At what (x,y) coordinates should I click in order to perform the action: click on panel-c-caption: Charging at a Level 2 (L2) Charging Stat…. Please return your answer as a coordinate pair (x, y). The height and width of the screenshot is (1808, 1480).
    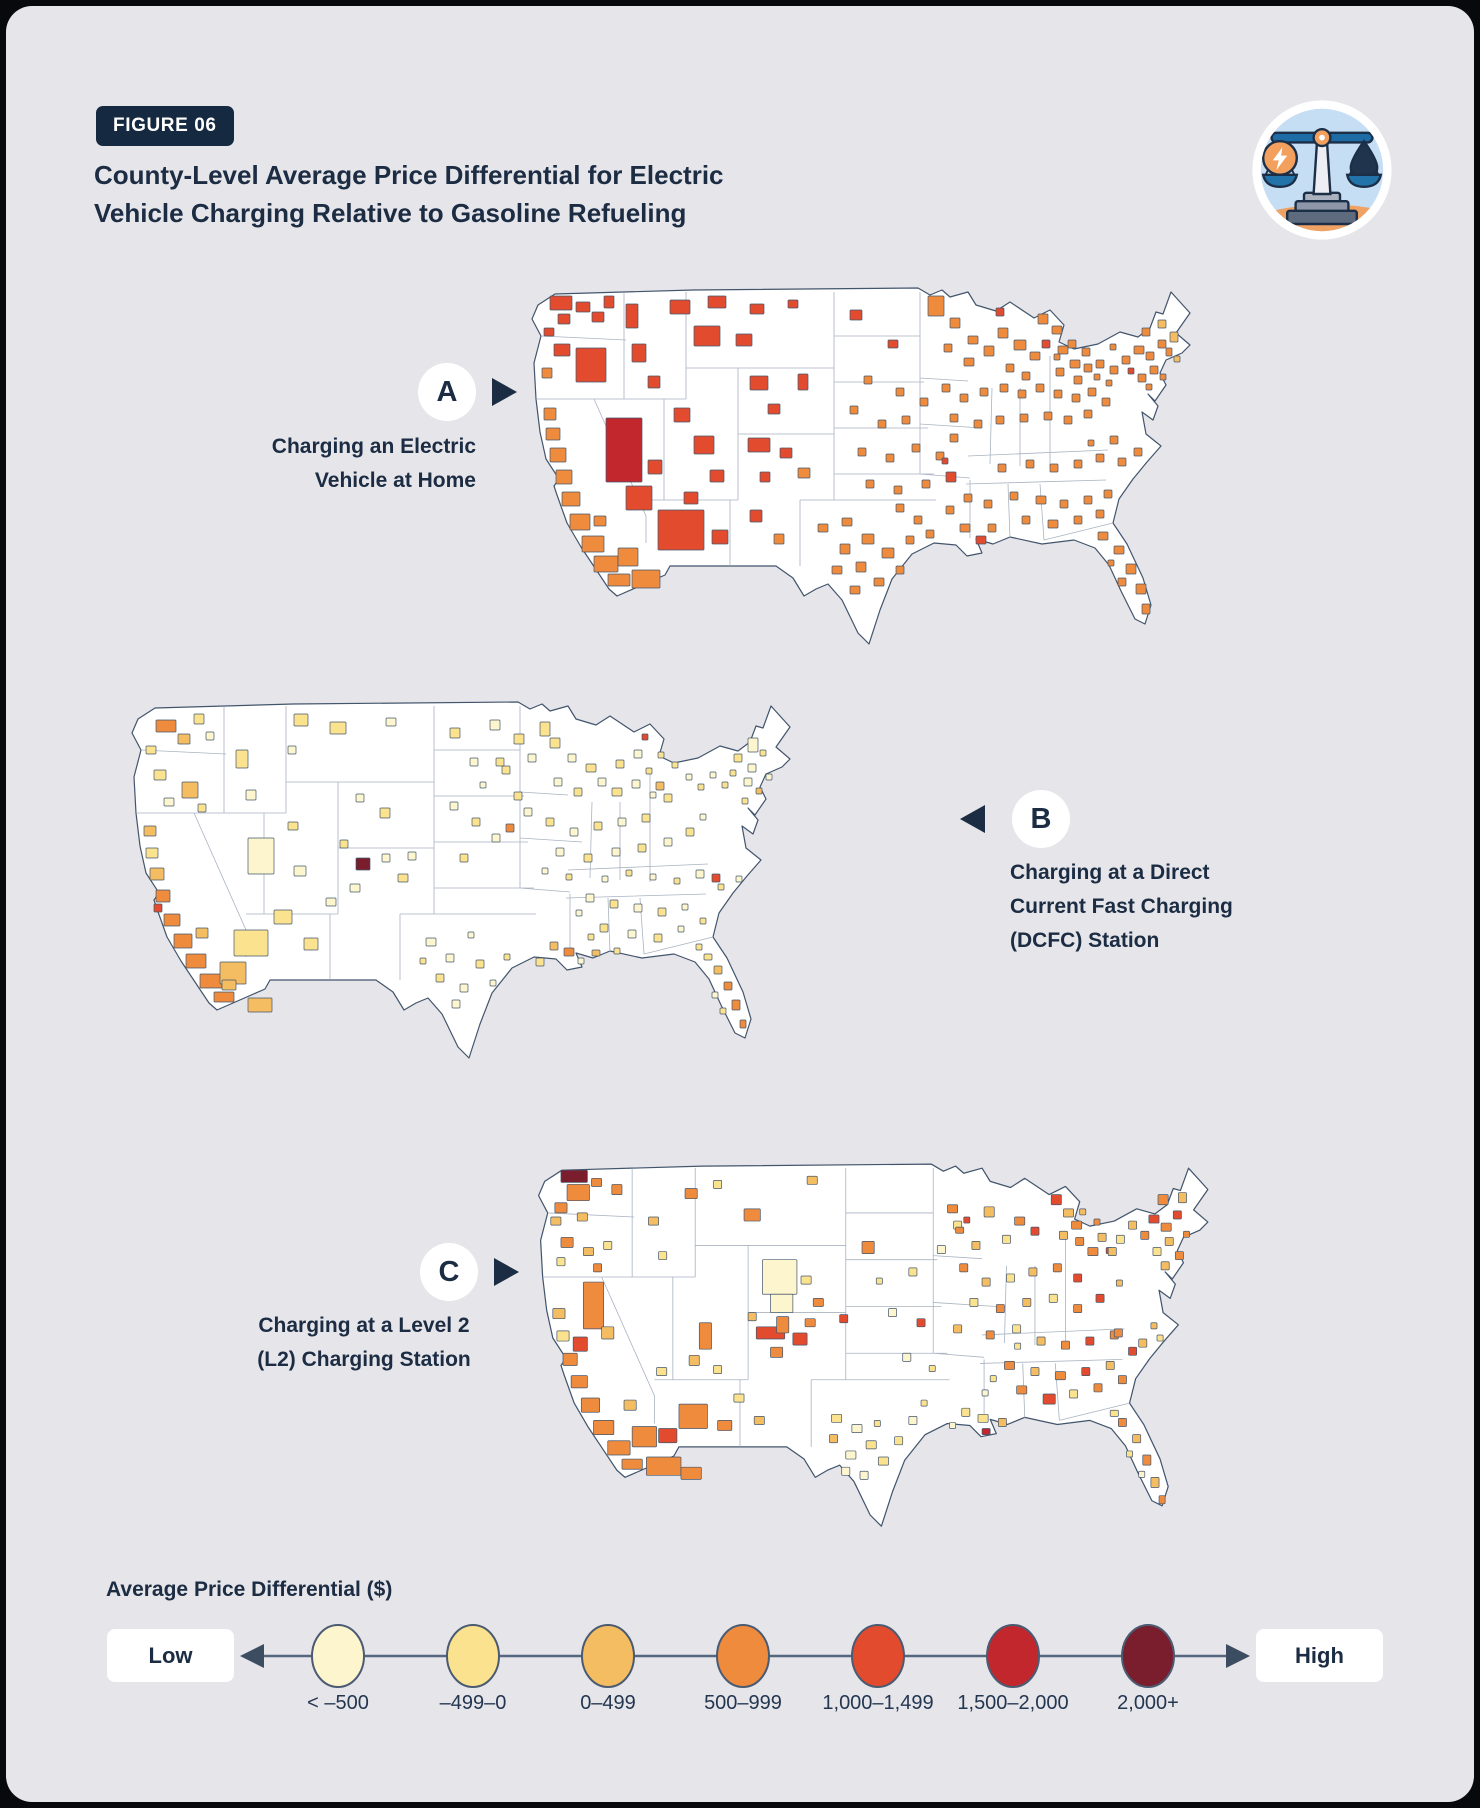
    Looking at the image, I should click on (364, 1343).